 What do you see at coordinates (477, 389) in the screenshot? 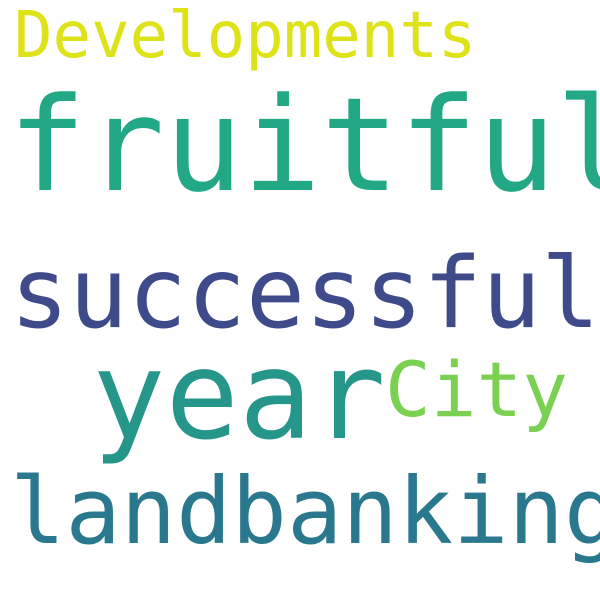
I see `word-city: City` at bounding box center [477, 389].